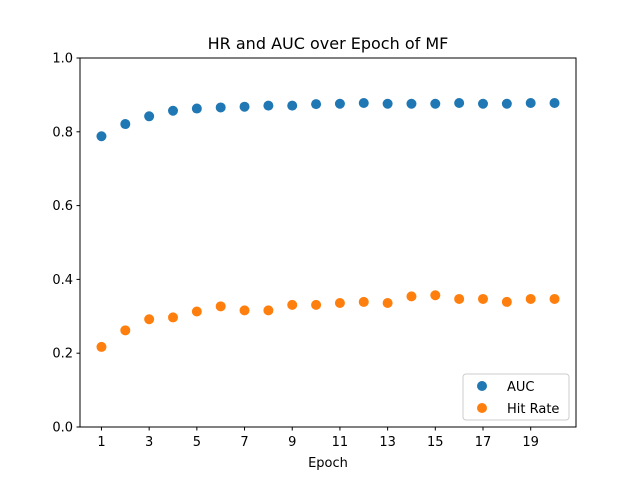 This screenshot has height=480, width=640. I want to click on y-axis-ticks: 0.0 0.2 0.4 0.6 0.8 1.0, so click(66, 244).